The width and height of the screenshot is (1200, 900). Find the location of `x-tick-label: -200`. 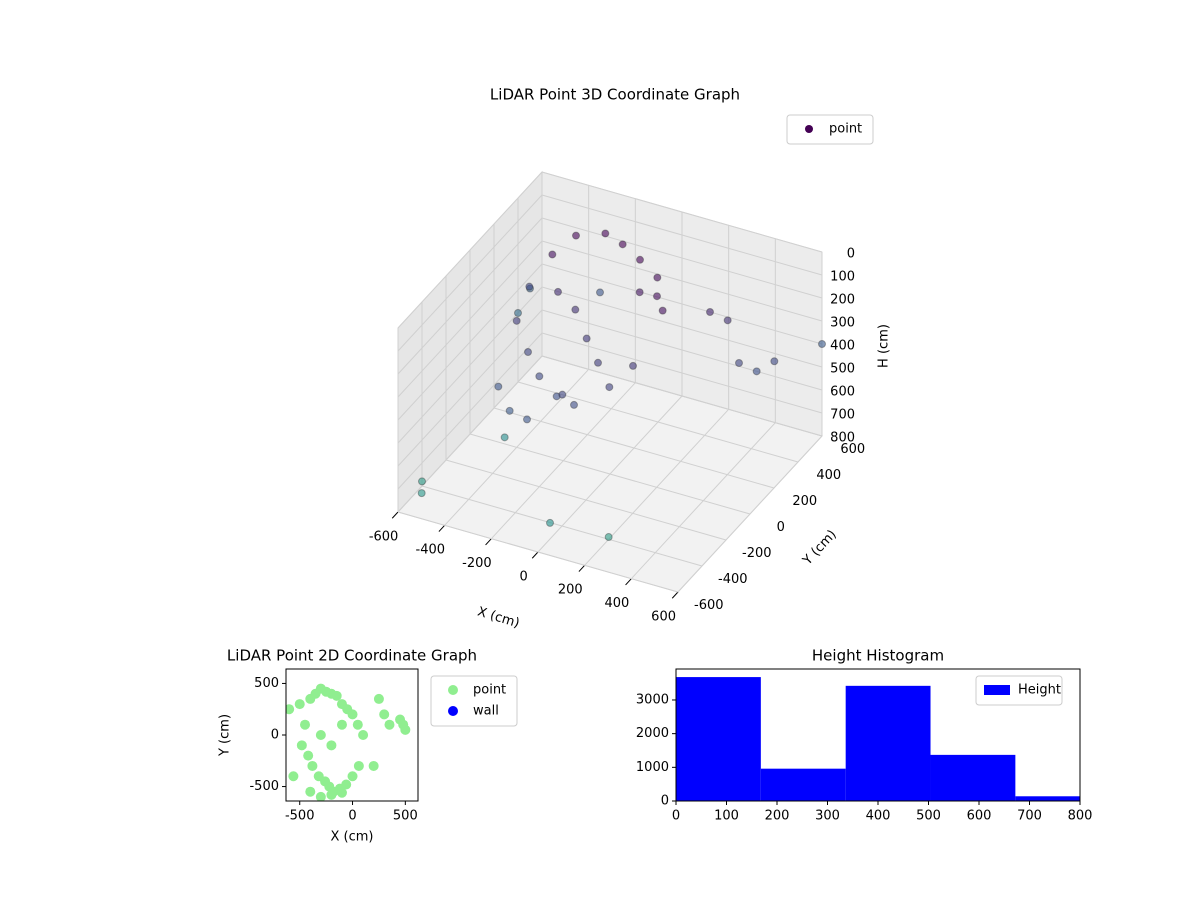

x-tick-label: -200 is located at coordinates (477, 563).